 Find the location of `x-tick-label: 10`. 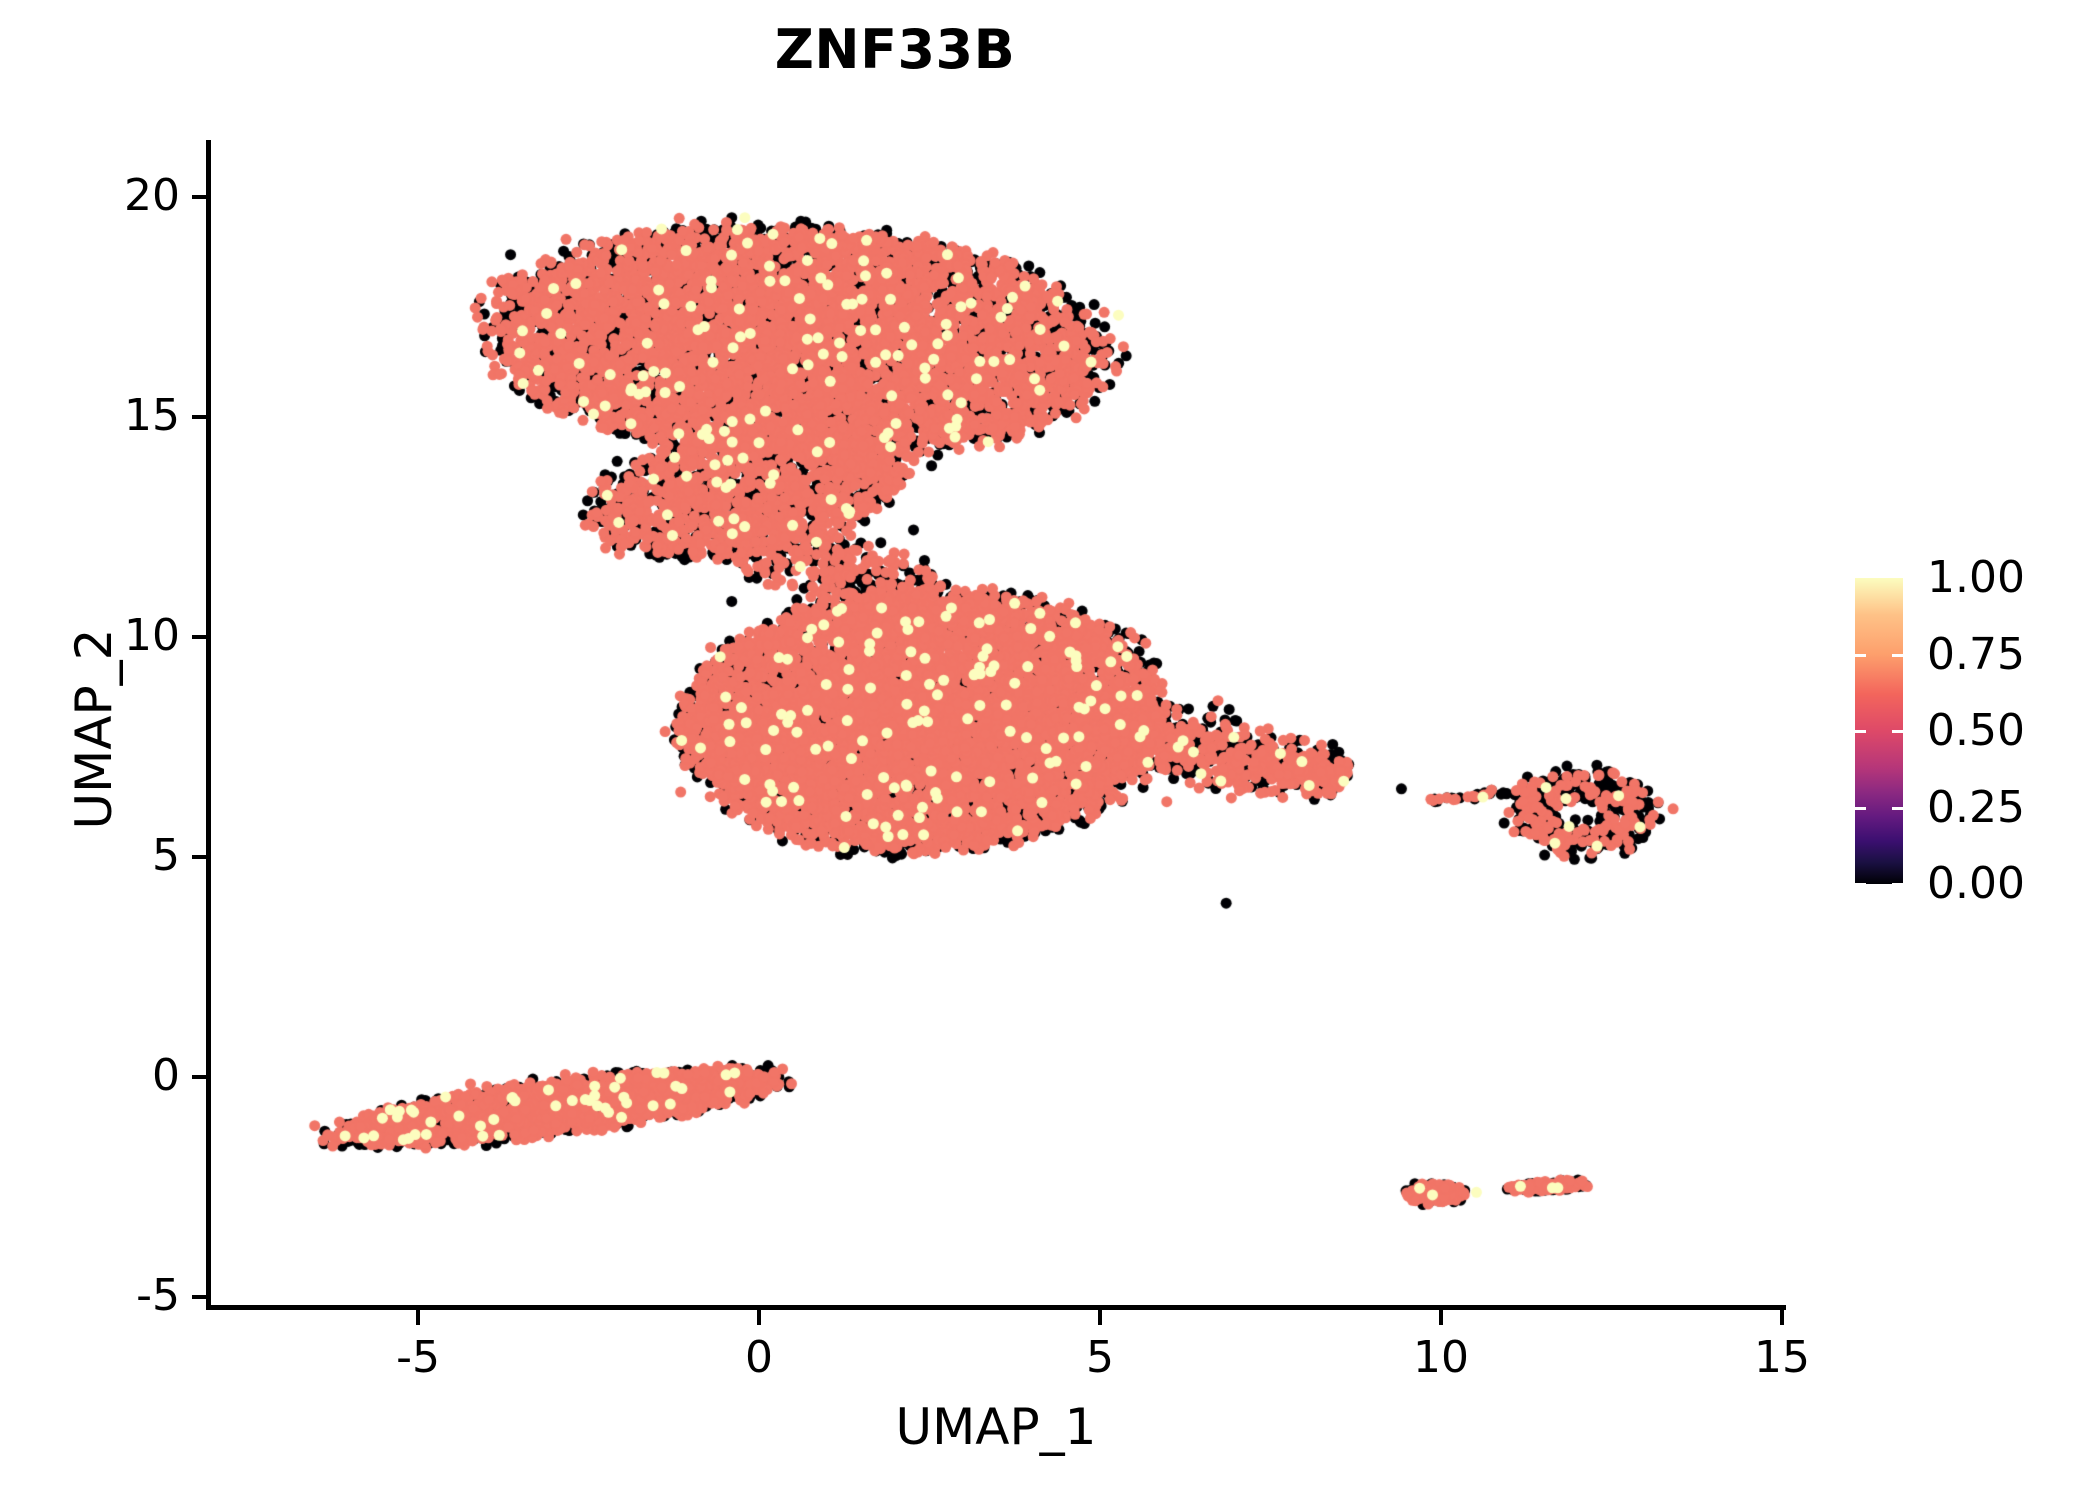

x-tick-label: 10 is located at coordinates (1441, 1357).